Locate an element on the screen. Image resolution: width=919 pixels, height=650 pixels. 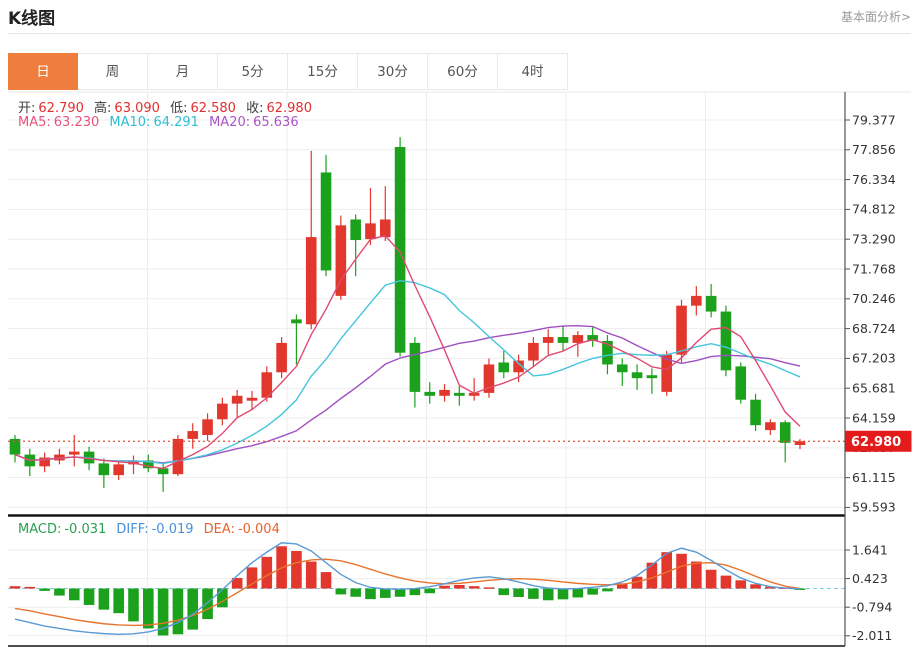
high-label: 高: is located at coordinates (103, 108).